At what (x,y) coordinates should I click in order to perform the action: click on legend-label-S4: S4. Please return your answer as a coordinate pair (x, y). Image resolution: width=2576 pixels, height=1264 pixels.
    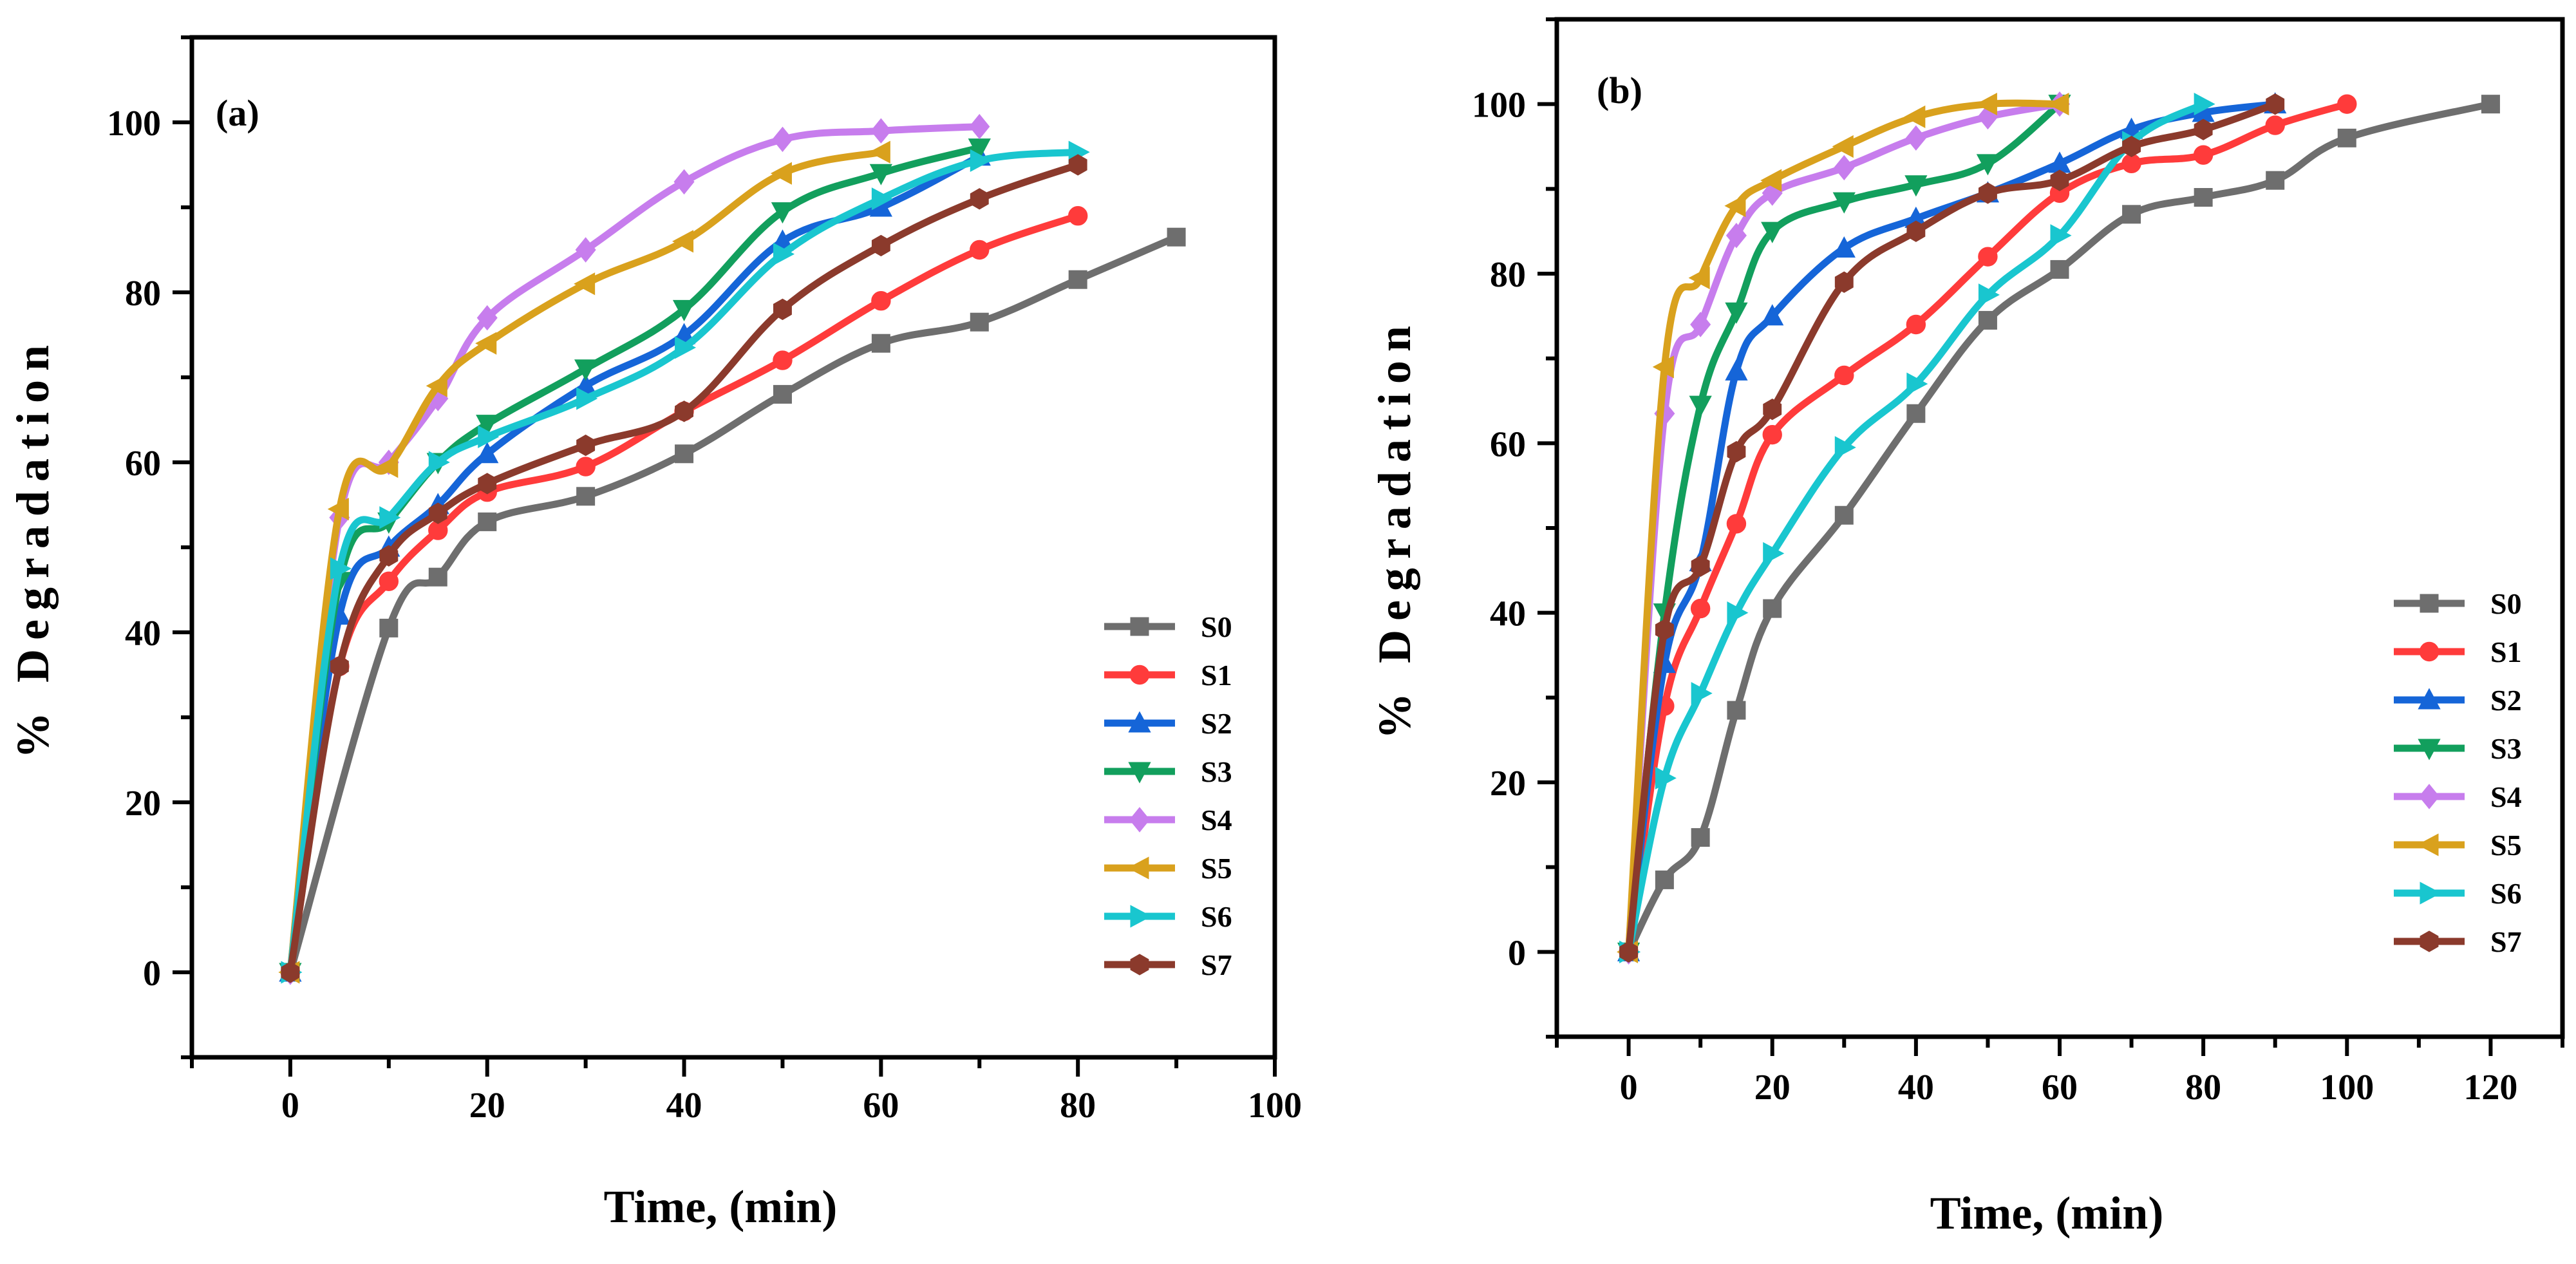
    Looking at the image, I should click on (2506, 796).